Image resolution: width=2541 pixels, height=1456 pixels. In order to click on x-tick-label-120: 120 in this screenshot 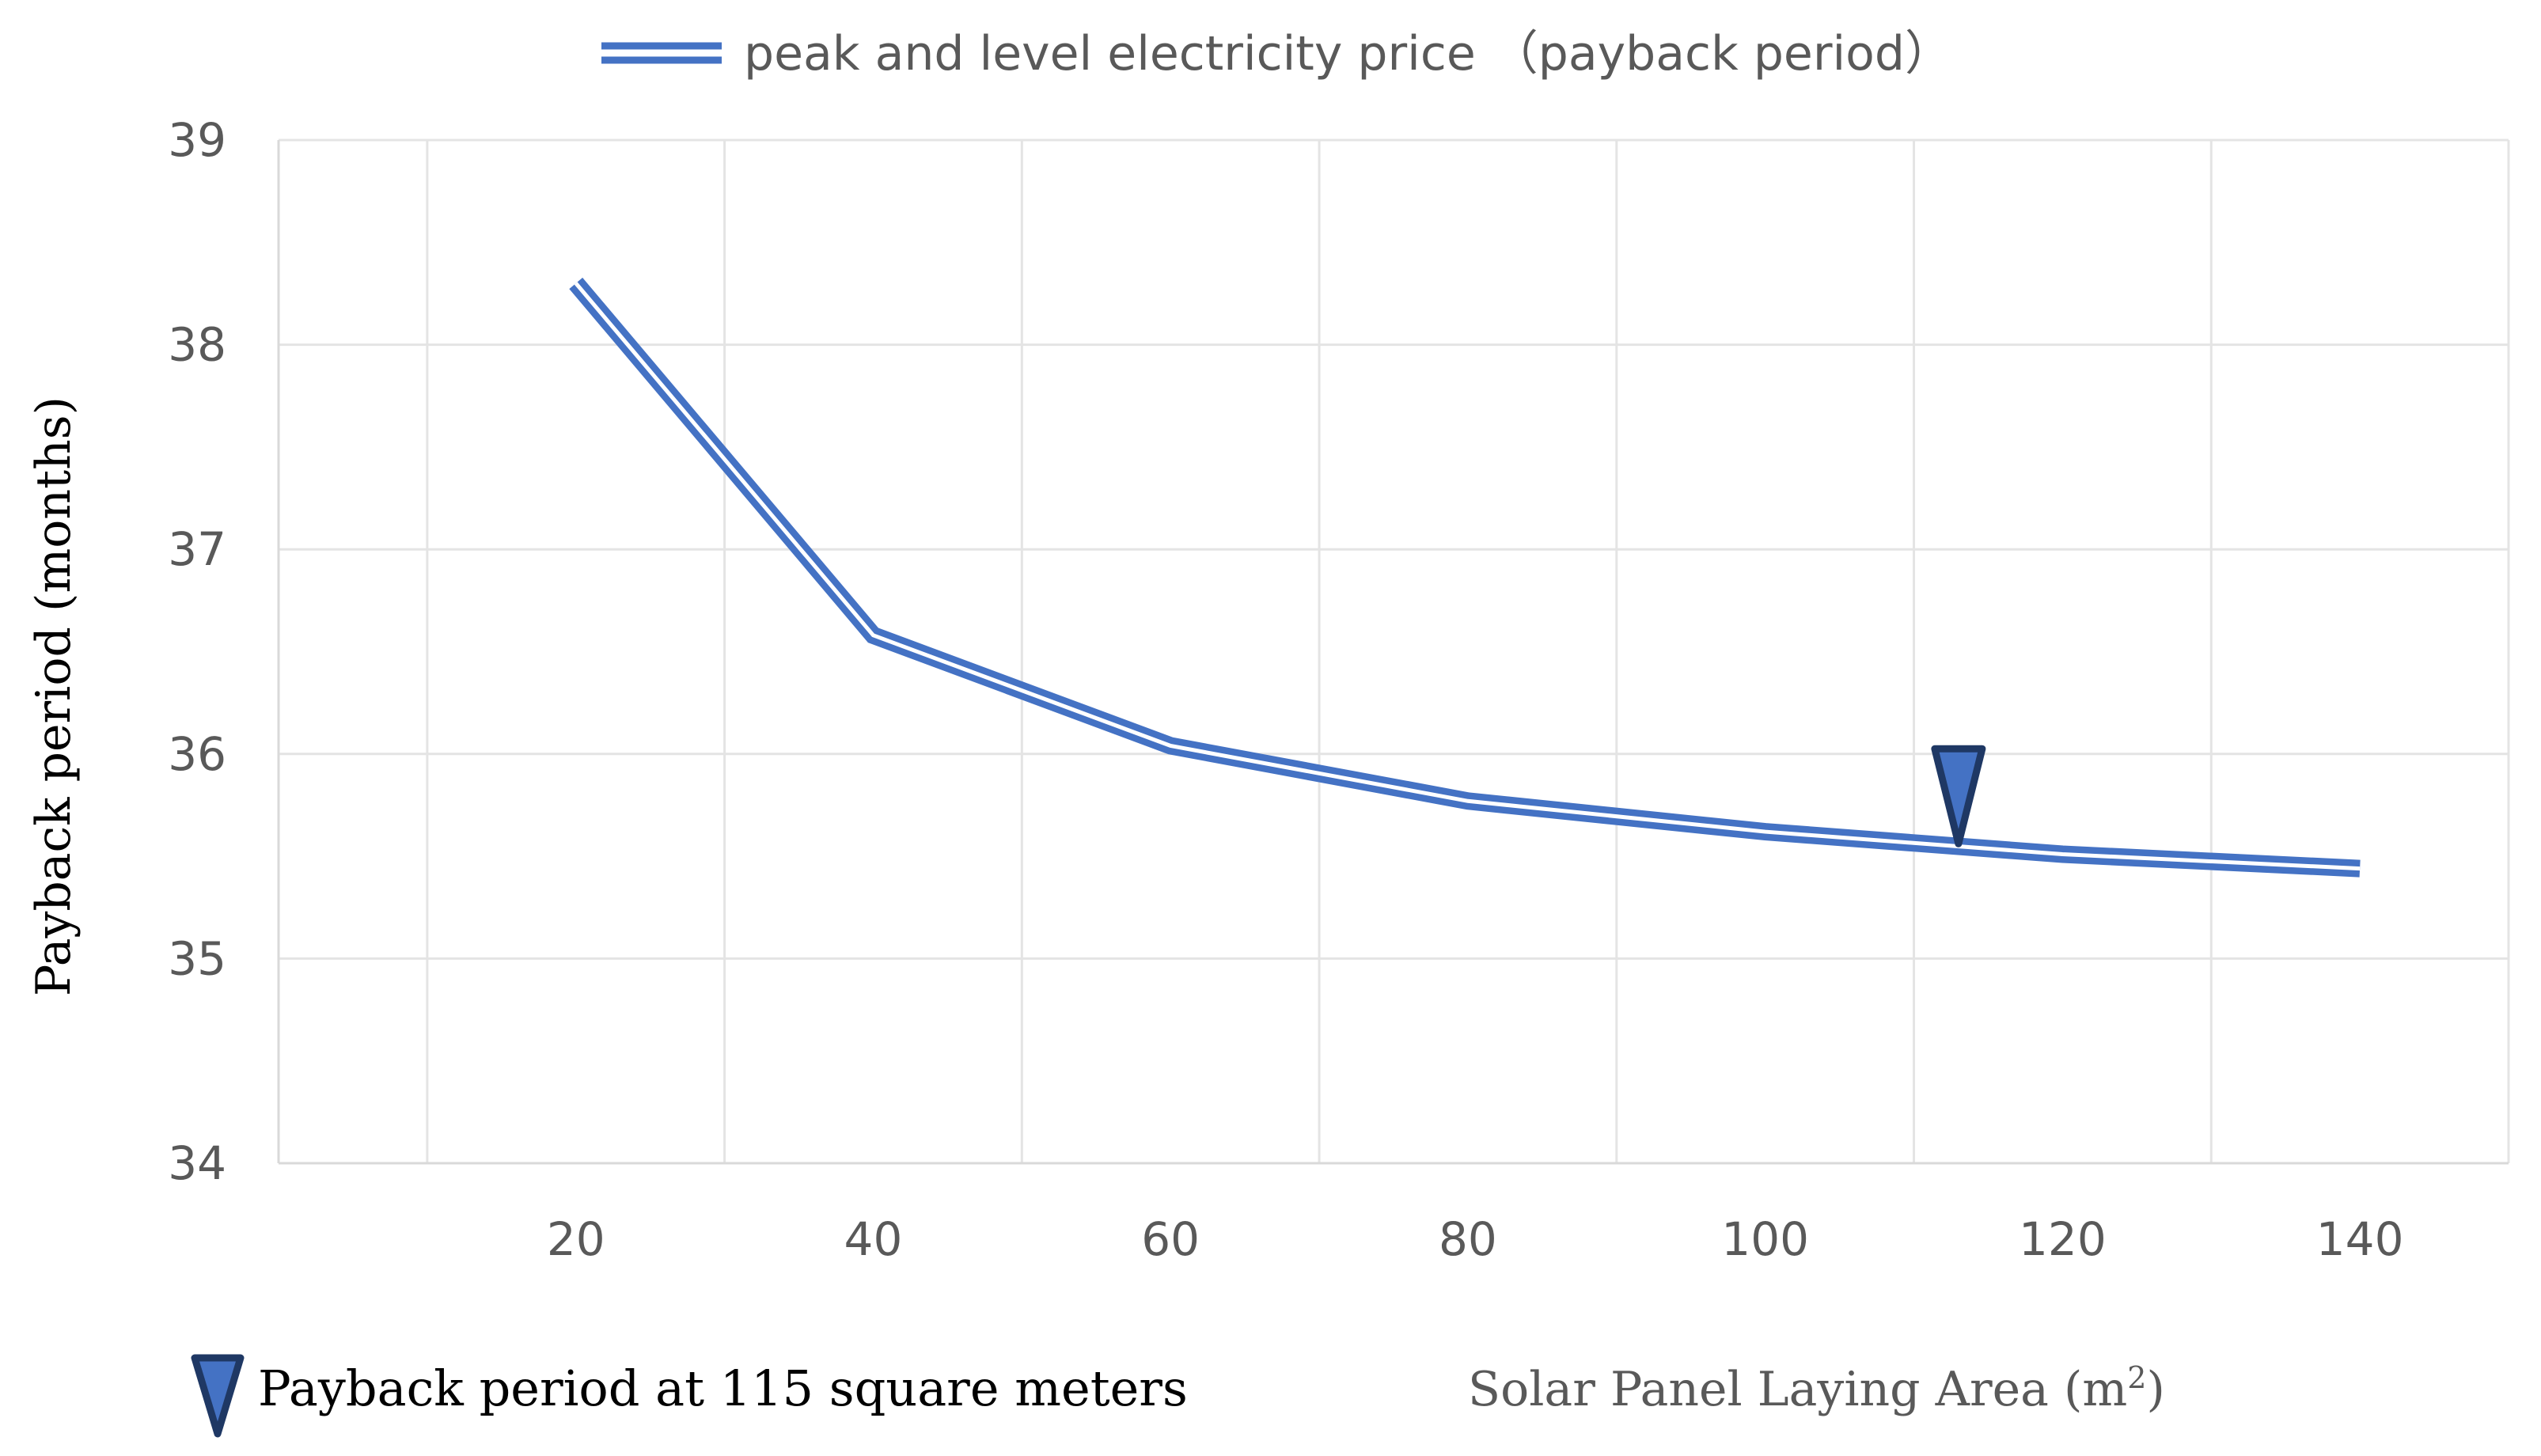, I will do `click(2063, 1239)`.